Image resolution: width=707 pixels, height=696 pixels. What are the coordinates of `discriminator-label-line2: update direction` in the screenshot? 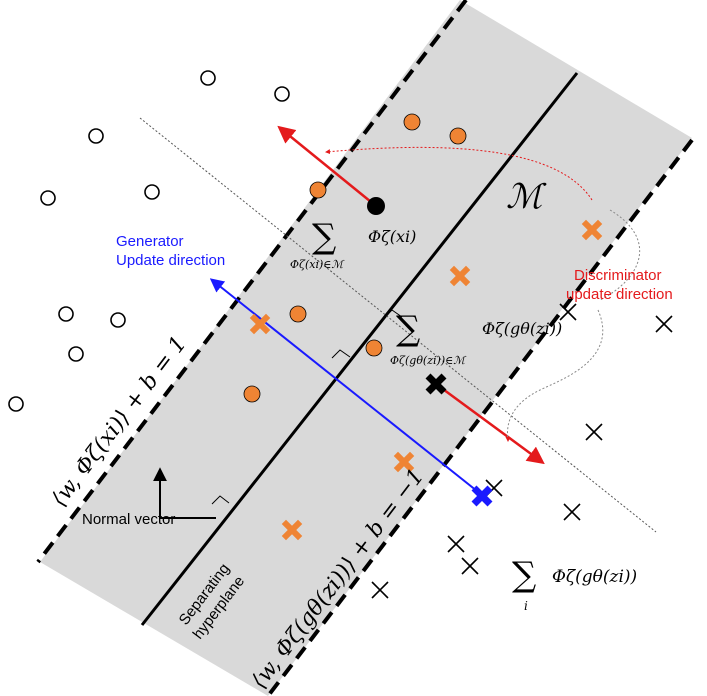 It's located at (619, 294).